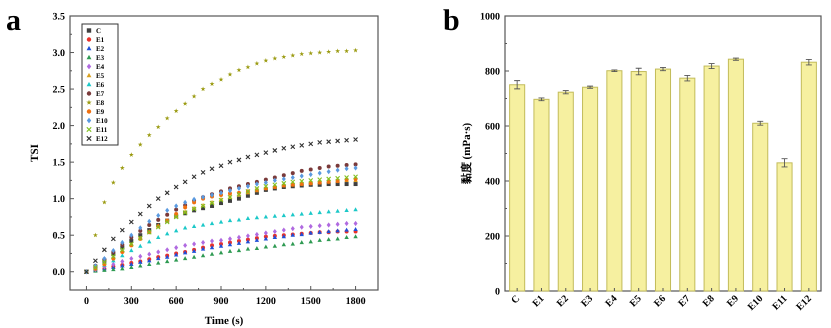 Image resolution: width=831 pixels, height=328 pixels. What do you see at coordinates (58, 272) in the screenshot?
I see `y-tick-label: 0.0` at bounding box center [58, 272].